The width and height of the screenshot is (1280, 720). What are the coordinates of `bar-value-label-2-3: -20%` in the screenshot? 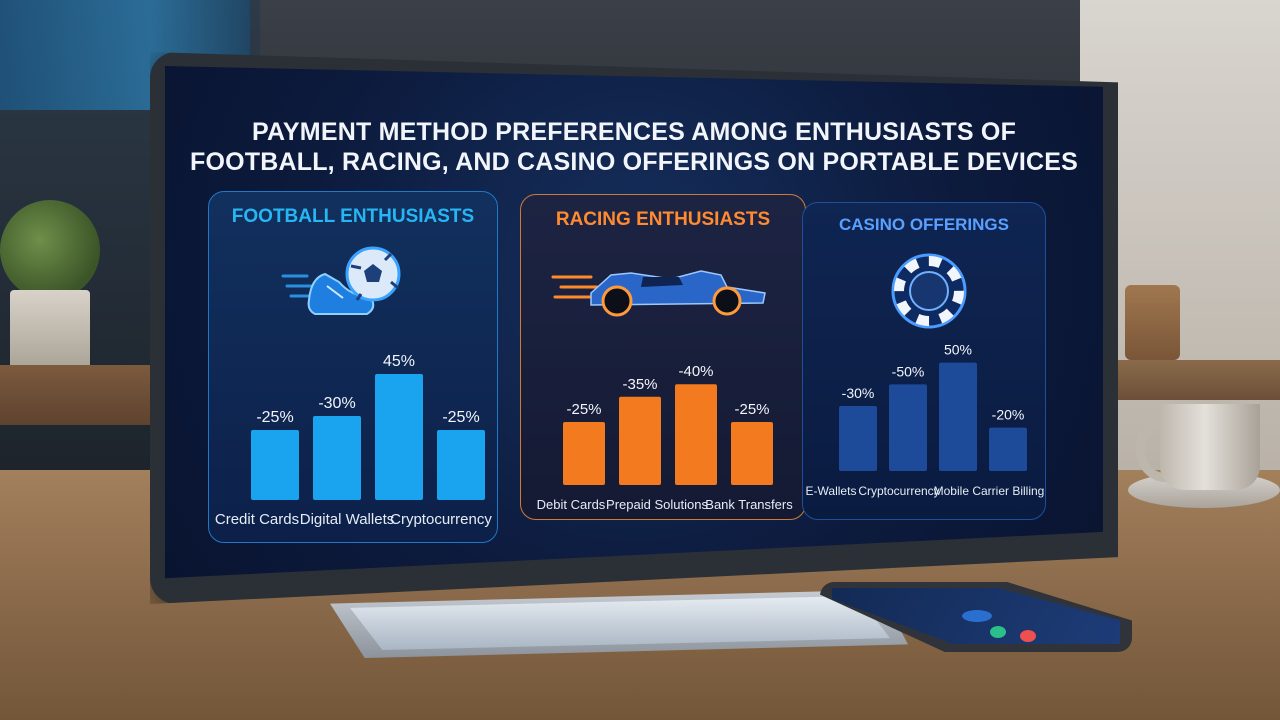 It's located at (1008, 415).